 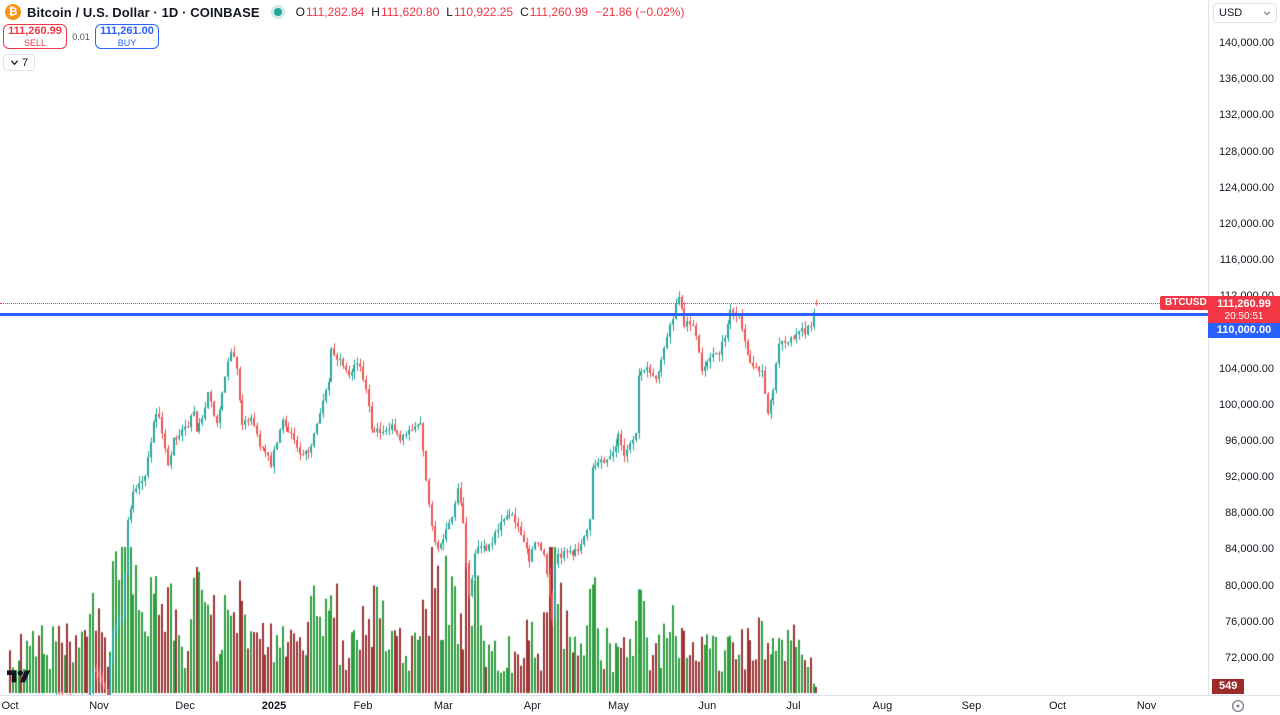 What do you see at coordinates (1244, 330) in the screenshot?
I see `level-price-axis-label: 110,000.00` at bounding box center [1244, 330].